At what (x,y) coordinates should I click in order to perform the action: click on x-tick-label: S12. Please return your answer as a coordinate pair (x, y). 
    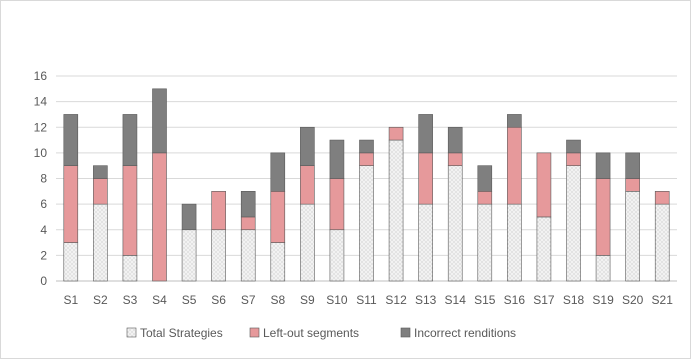
    Looking at the image, I should click on (396, 300).